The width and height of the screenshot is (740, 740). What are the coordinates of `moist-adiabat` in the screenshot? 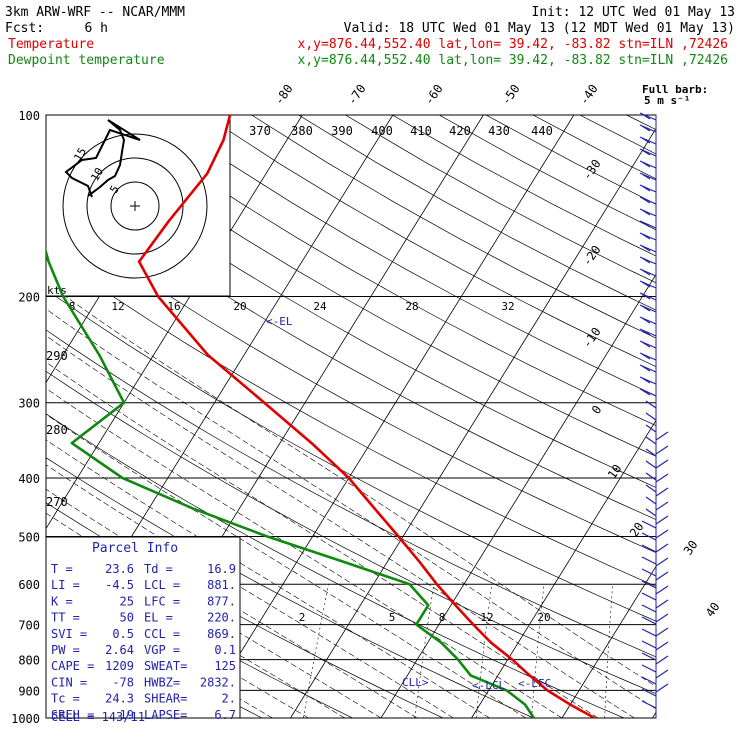 It's located at (214, 615).